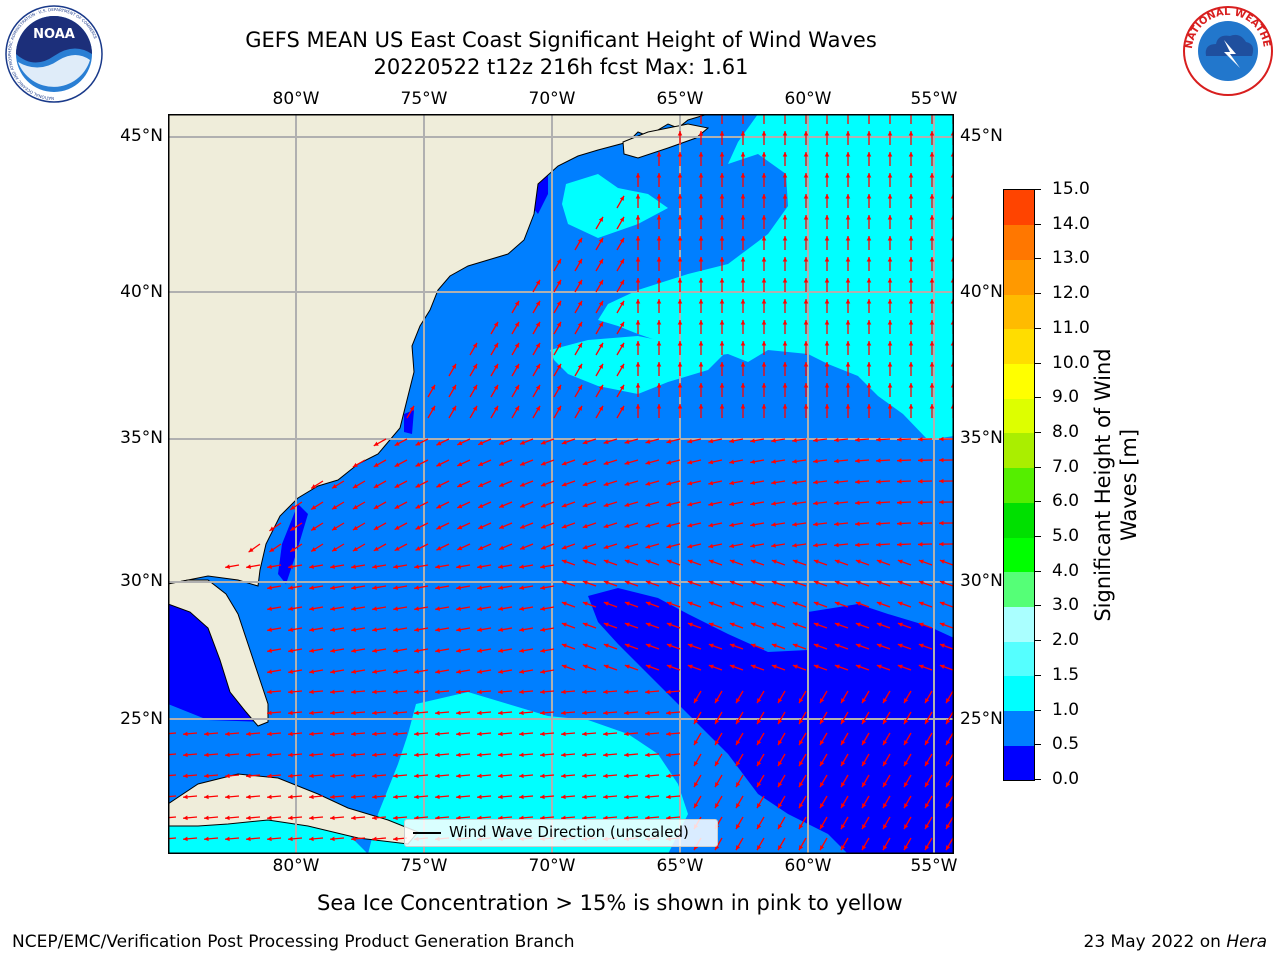 This screenshot has width=1280, height=960. I want to click on lat-label-left: 35°N, so click(141, 438).